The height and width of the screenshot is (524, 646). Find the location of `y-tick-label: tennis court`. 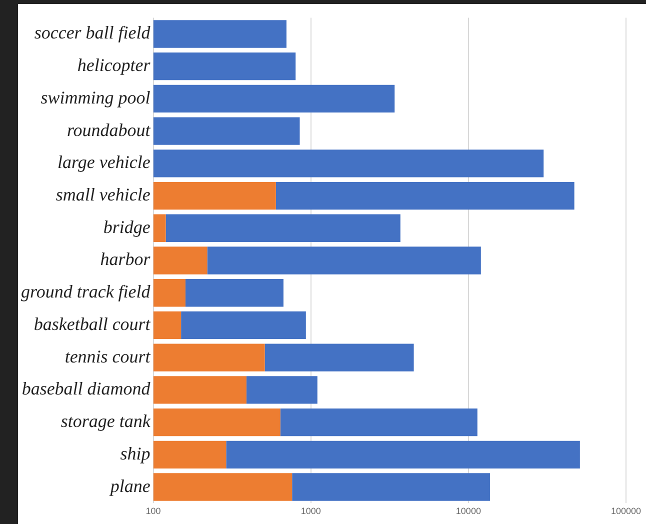

y-tick-label: tennis court is located at coordinates (108, 356).